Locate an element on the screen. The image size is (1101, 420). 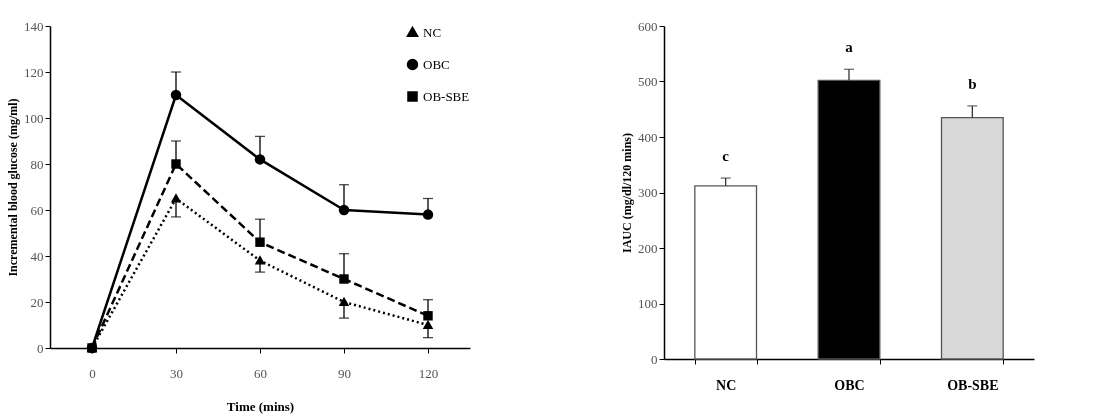
y-tick-label: 300 is located at coordinates (648, 192).